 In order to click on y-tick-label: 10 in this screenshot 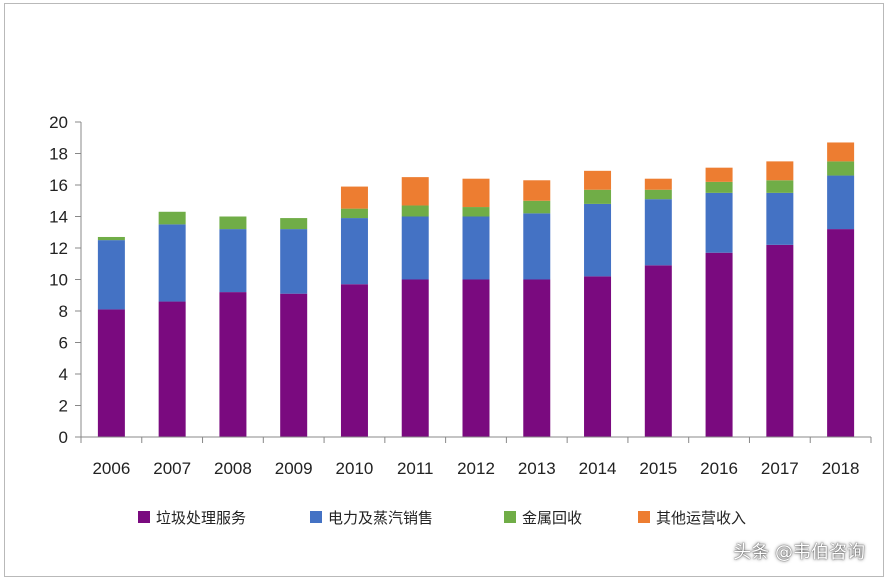, I will do `click(58, 280)`.